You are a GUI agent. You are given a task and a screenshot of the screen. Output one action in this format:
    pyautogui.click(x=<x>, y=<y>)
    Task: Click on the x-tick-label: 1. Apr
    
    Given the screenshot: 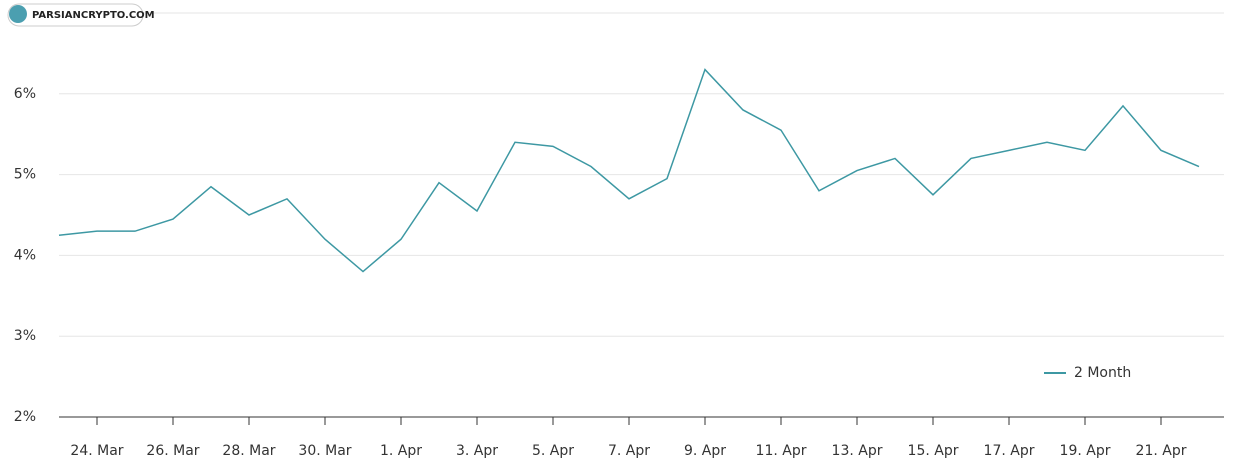 What is the action you would take?
    pyautogui.click(x=401, y=451)
    